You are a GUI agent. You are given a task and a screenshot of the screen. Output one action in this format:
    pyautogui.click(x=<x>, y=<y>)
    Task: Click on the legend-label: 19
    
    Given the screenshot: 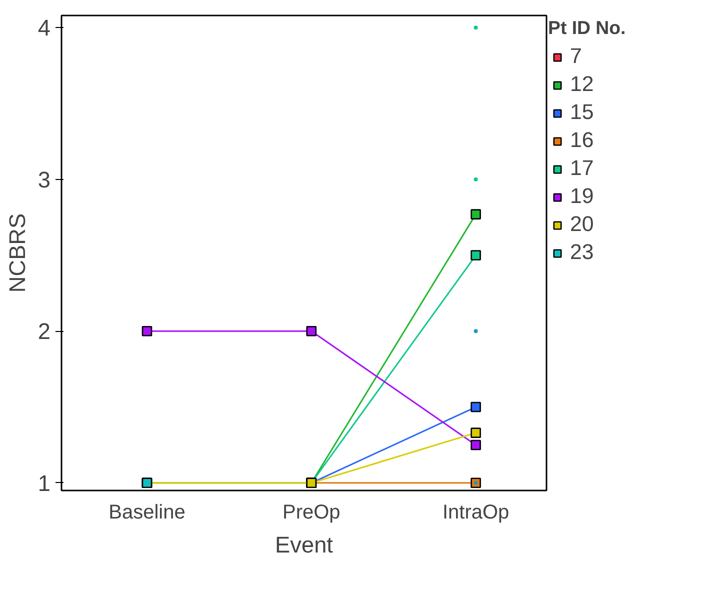 What is the action you would take?
    pyautogui.click(x=582, y=196)
    